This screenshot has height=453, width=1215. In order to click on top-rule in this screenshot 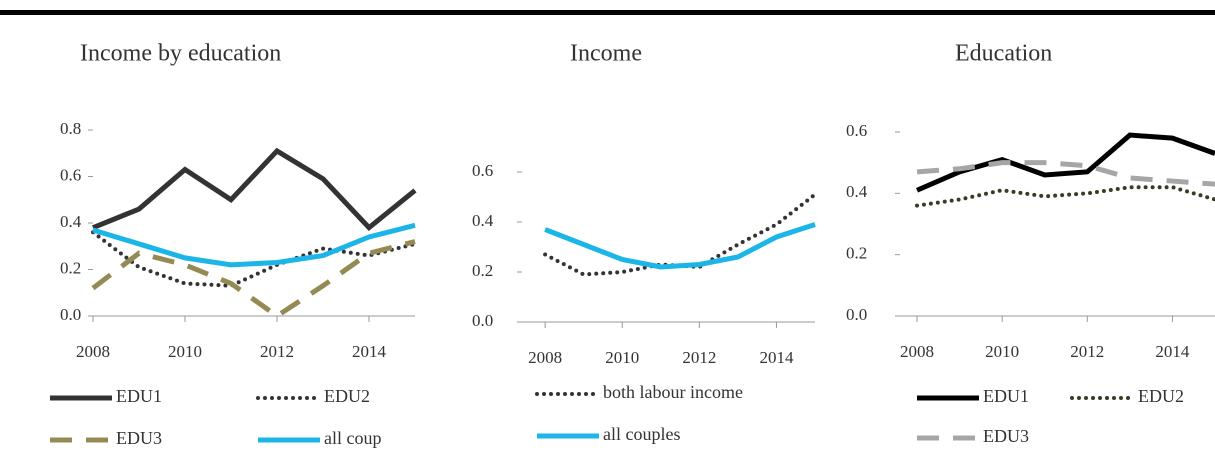, I will do `click(607, 12)`.